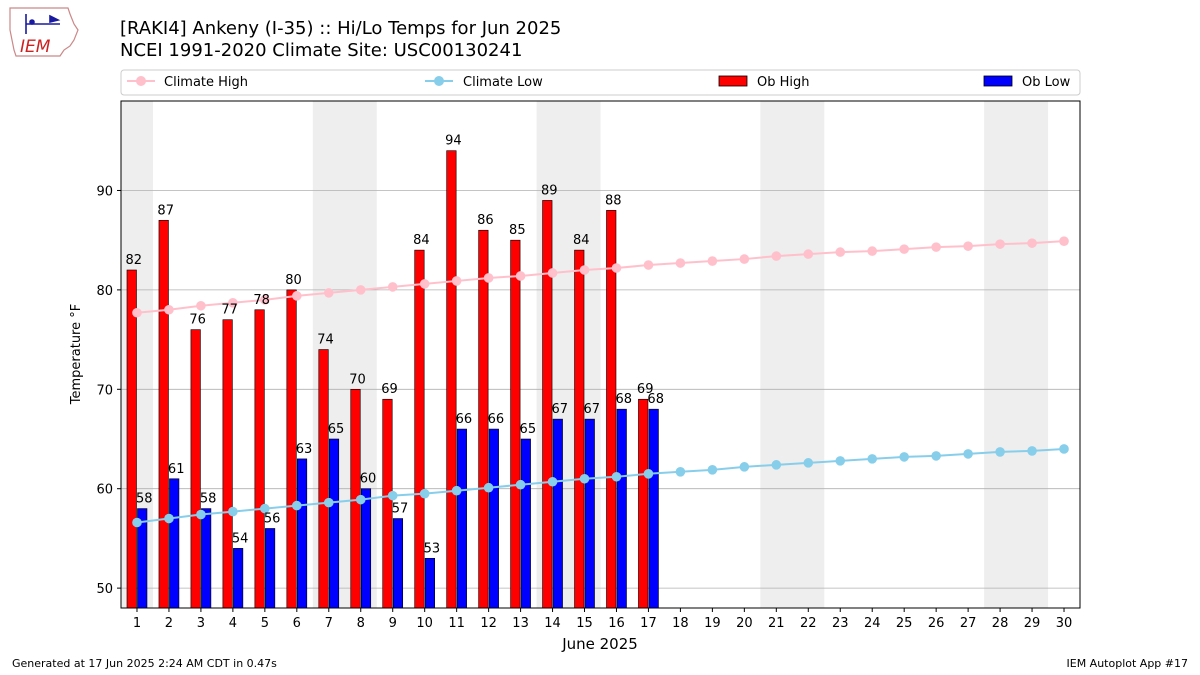 This screenshot has width=1200, height=675. Describe the element at coordinates (808, 623) in the screenshot. I see `x-tick-label-22: 22` at that location.